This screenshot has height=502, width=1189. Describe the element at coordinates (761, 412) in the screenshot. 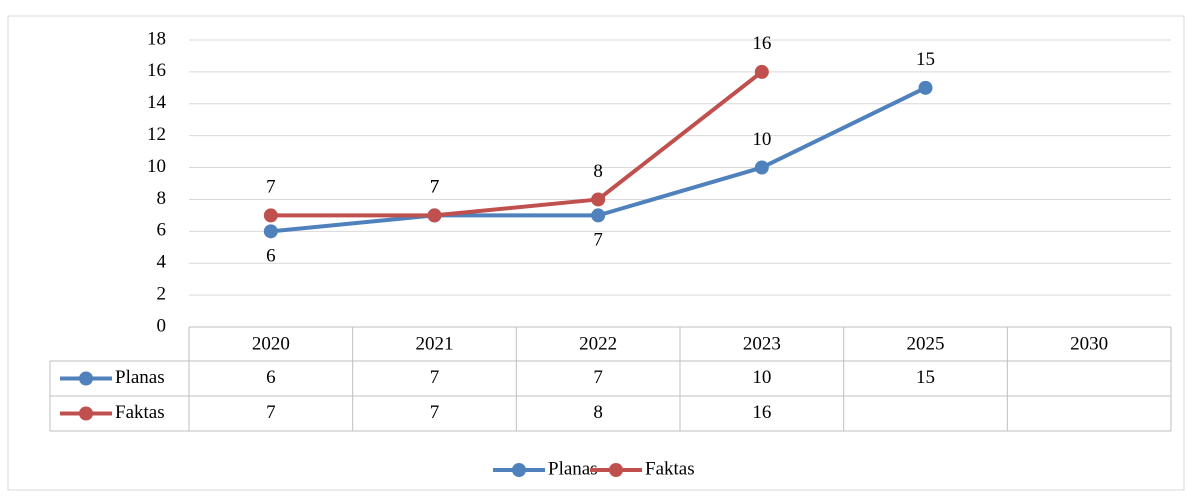

I see `table-value: 16` at that location.